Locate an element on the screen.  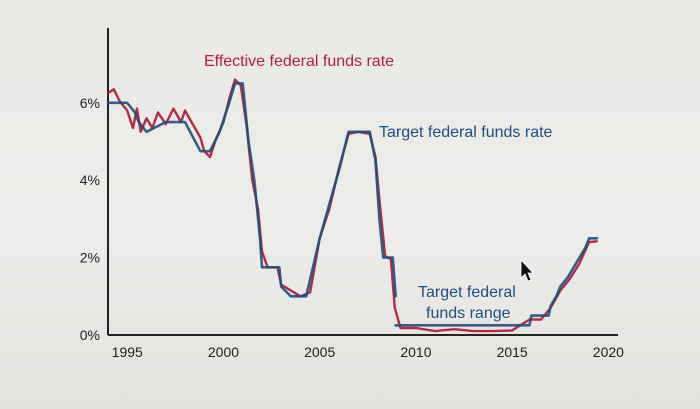
x-tick-label: 2005 is located at coordinates (319, 352).